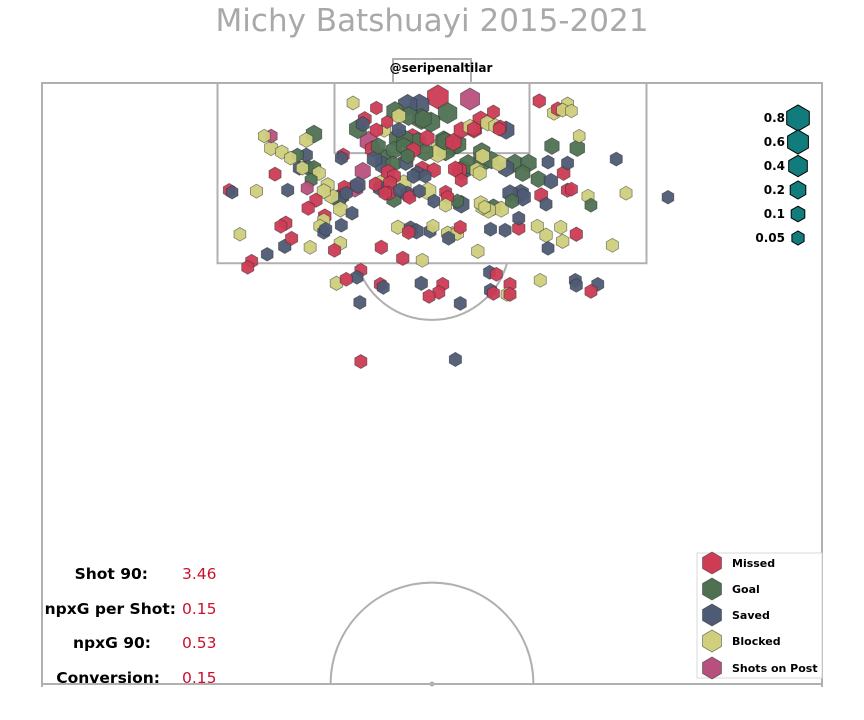  What do you see at coordinates (775, 668) in the screenshot?
I see `legend-label: Shots on Post` at bounding box center [775, 668].